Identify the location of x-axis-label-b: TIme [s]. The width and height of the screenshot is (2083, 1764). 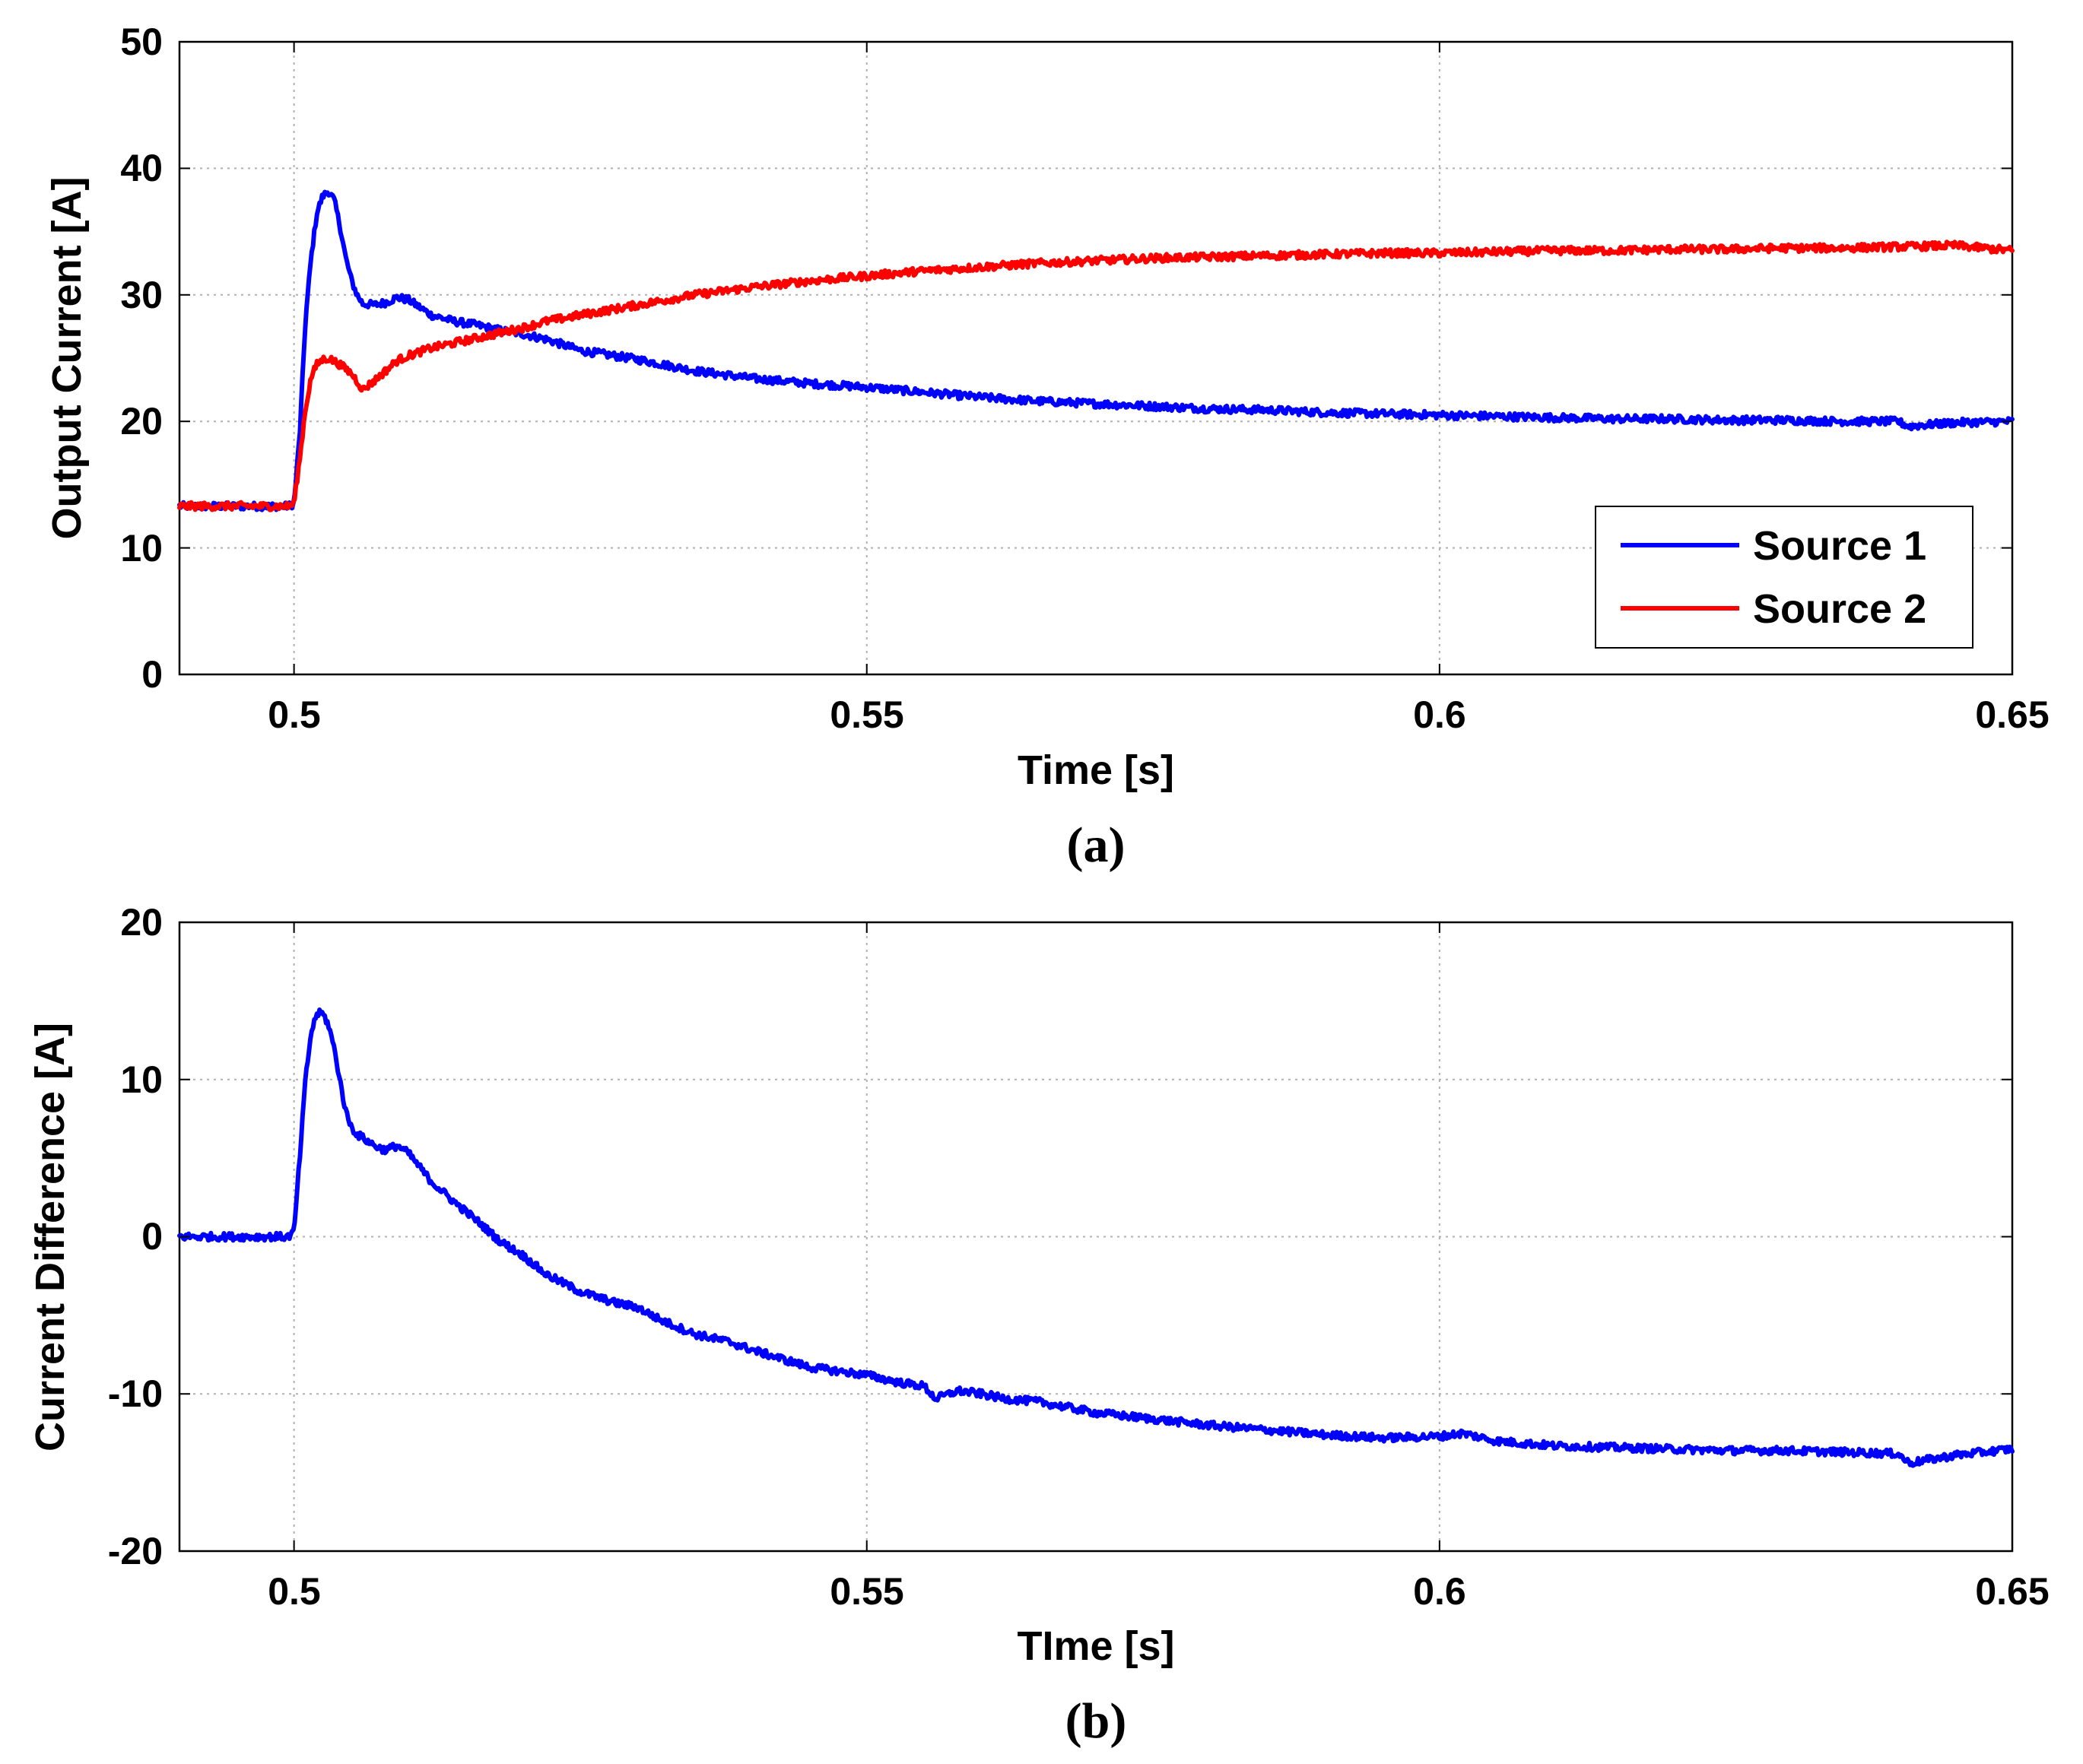
(1095, 1646).